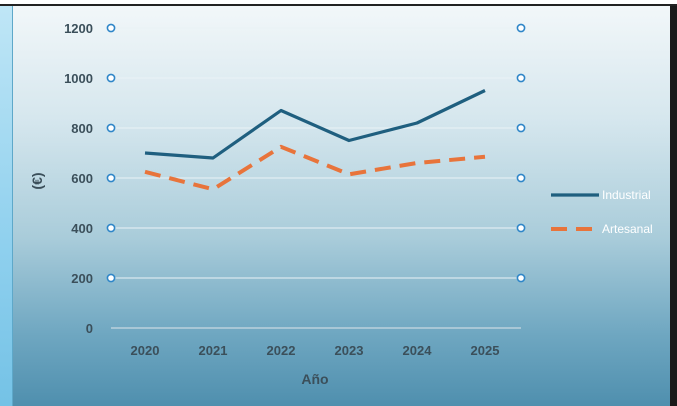 This screenshot has height=406, width=677. I want to click on right-window-strip, so click(673, 206).